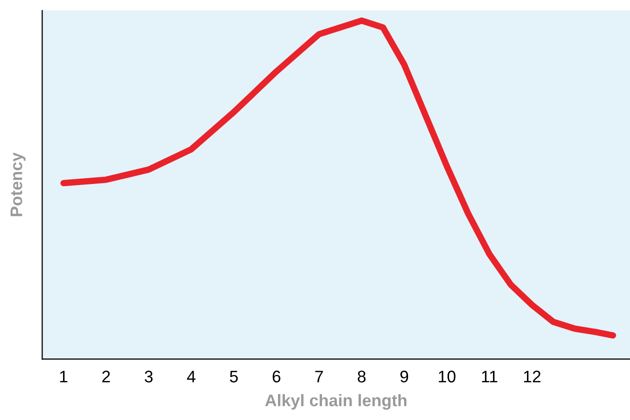 The image size is (630, 420). I want to click on x-tick-label: 4, so click(191, 376).